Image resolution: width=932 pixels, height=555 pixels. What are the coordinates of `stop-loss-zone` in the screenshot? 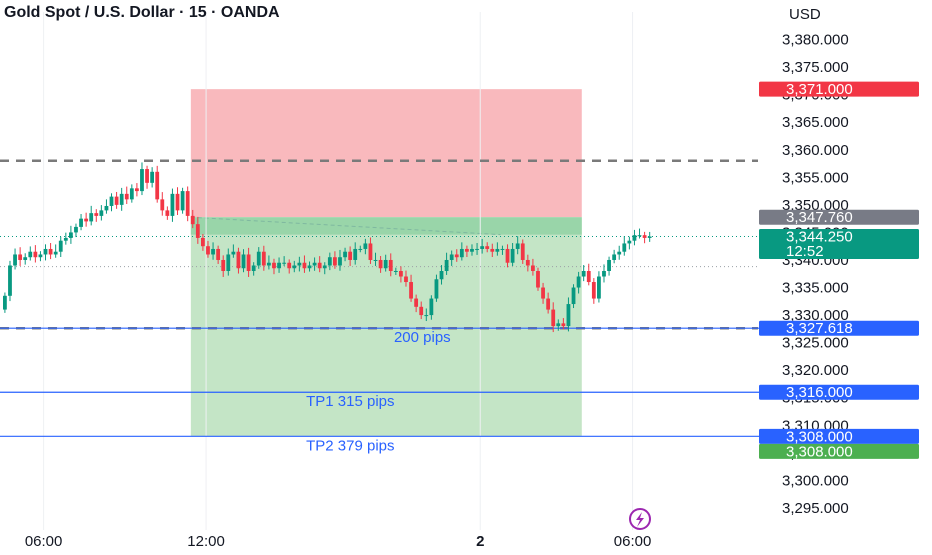 It's located at (386, 153).